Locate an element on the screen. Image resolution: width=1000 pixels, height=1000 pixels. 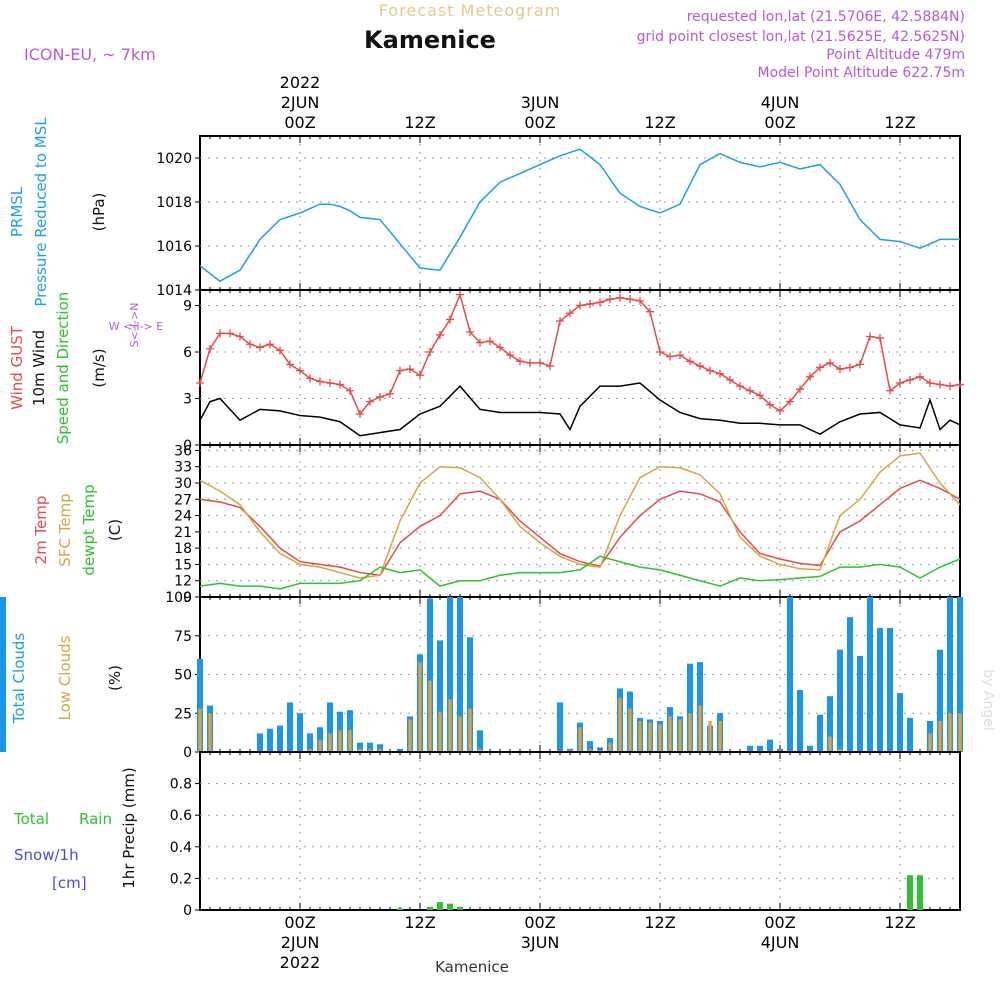
y-tick-label: 0 is located at coordinates (187, 753).